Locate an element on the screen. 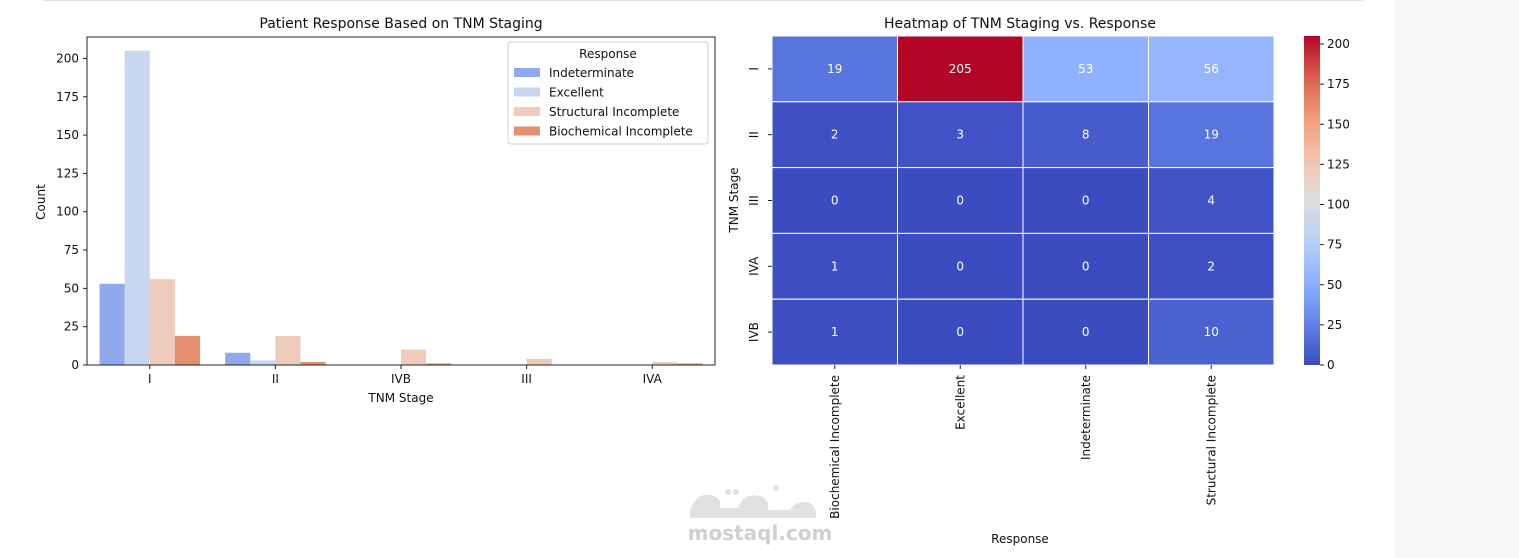 This screenshot has height=558, width=1519. y-tick-label: 125 is located at coordinates (67, 173).